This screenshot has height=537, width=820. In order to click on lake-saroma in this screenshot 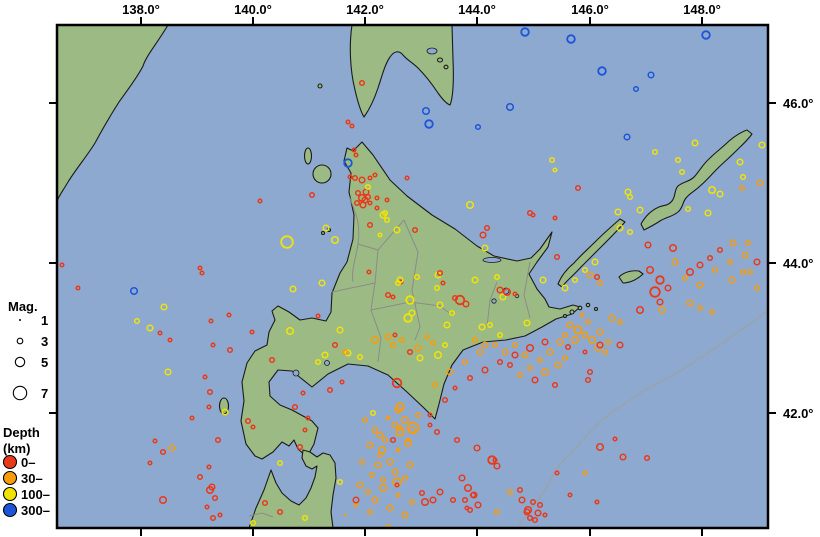, I will do `click(492, 260)`.